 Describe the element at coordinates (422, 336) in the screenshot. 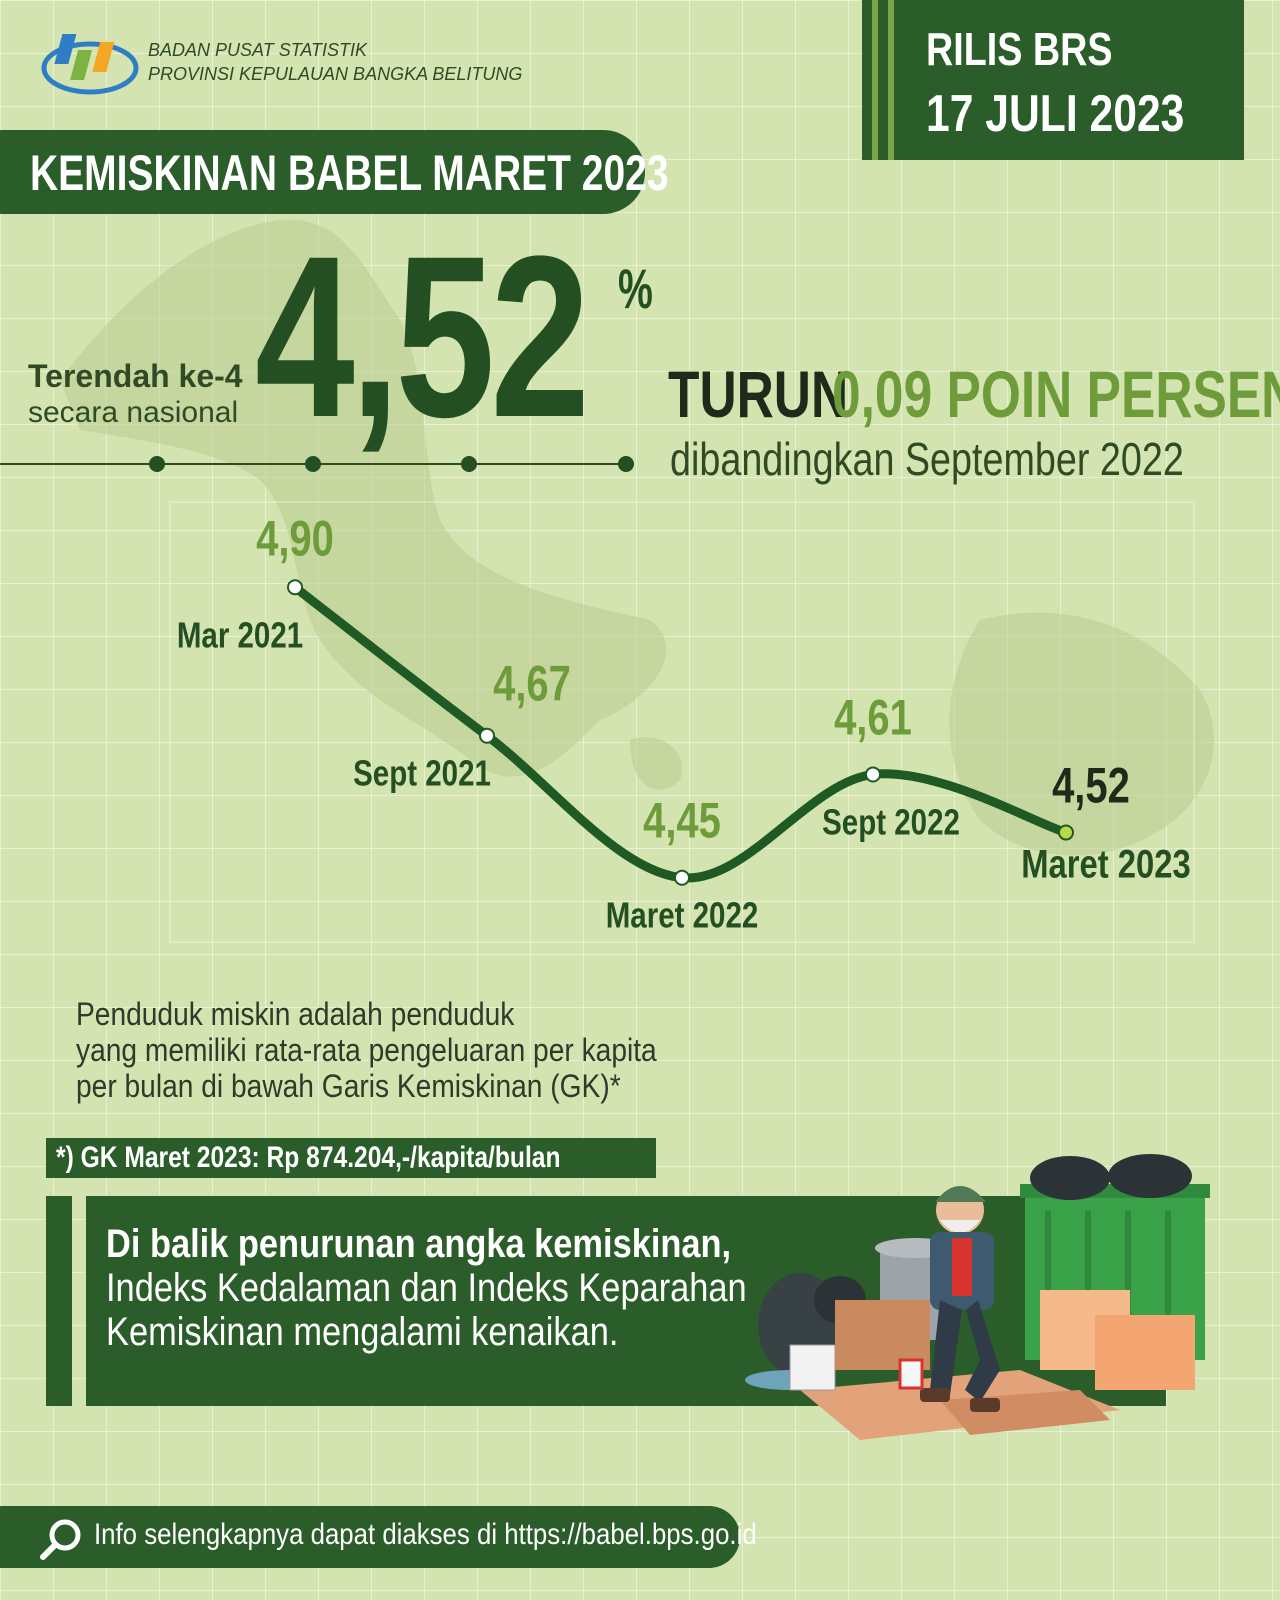

I see `headline-value: 4,52` at that location.